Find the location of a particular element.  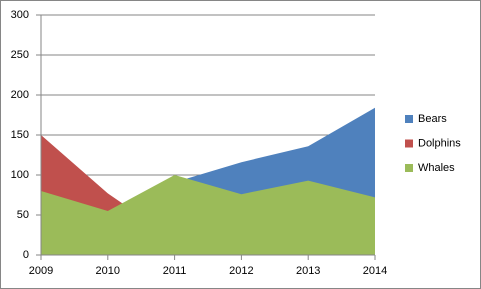

y-tick-label: 300 is located at coordinates (20, 15).